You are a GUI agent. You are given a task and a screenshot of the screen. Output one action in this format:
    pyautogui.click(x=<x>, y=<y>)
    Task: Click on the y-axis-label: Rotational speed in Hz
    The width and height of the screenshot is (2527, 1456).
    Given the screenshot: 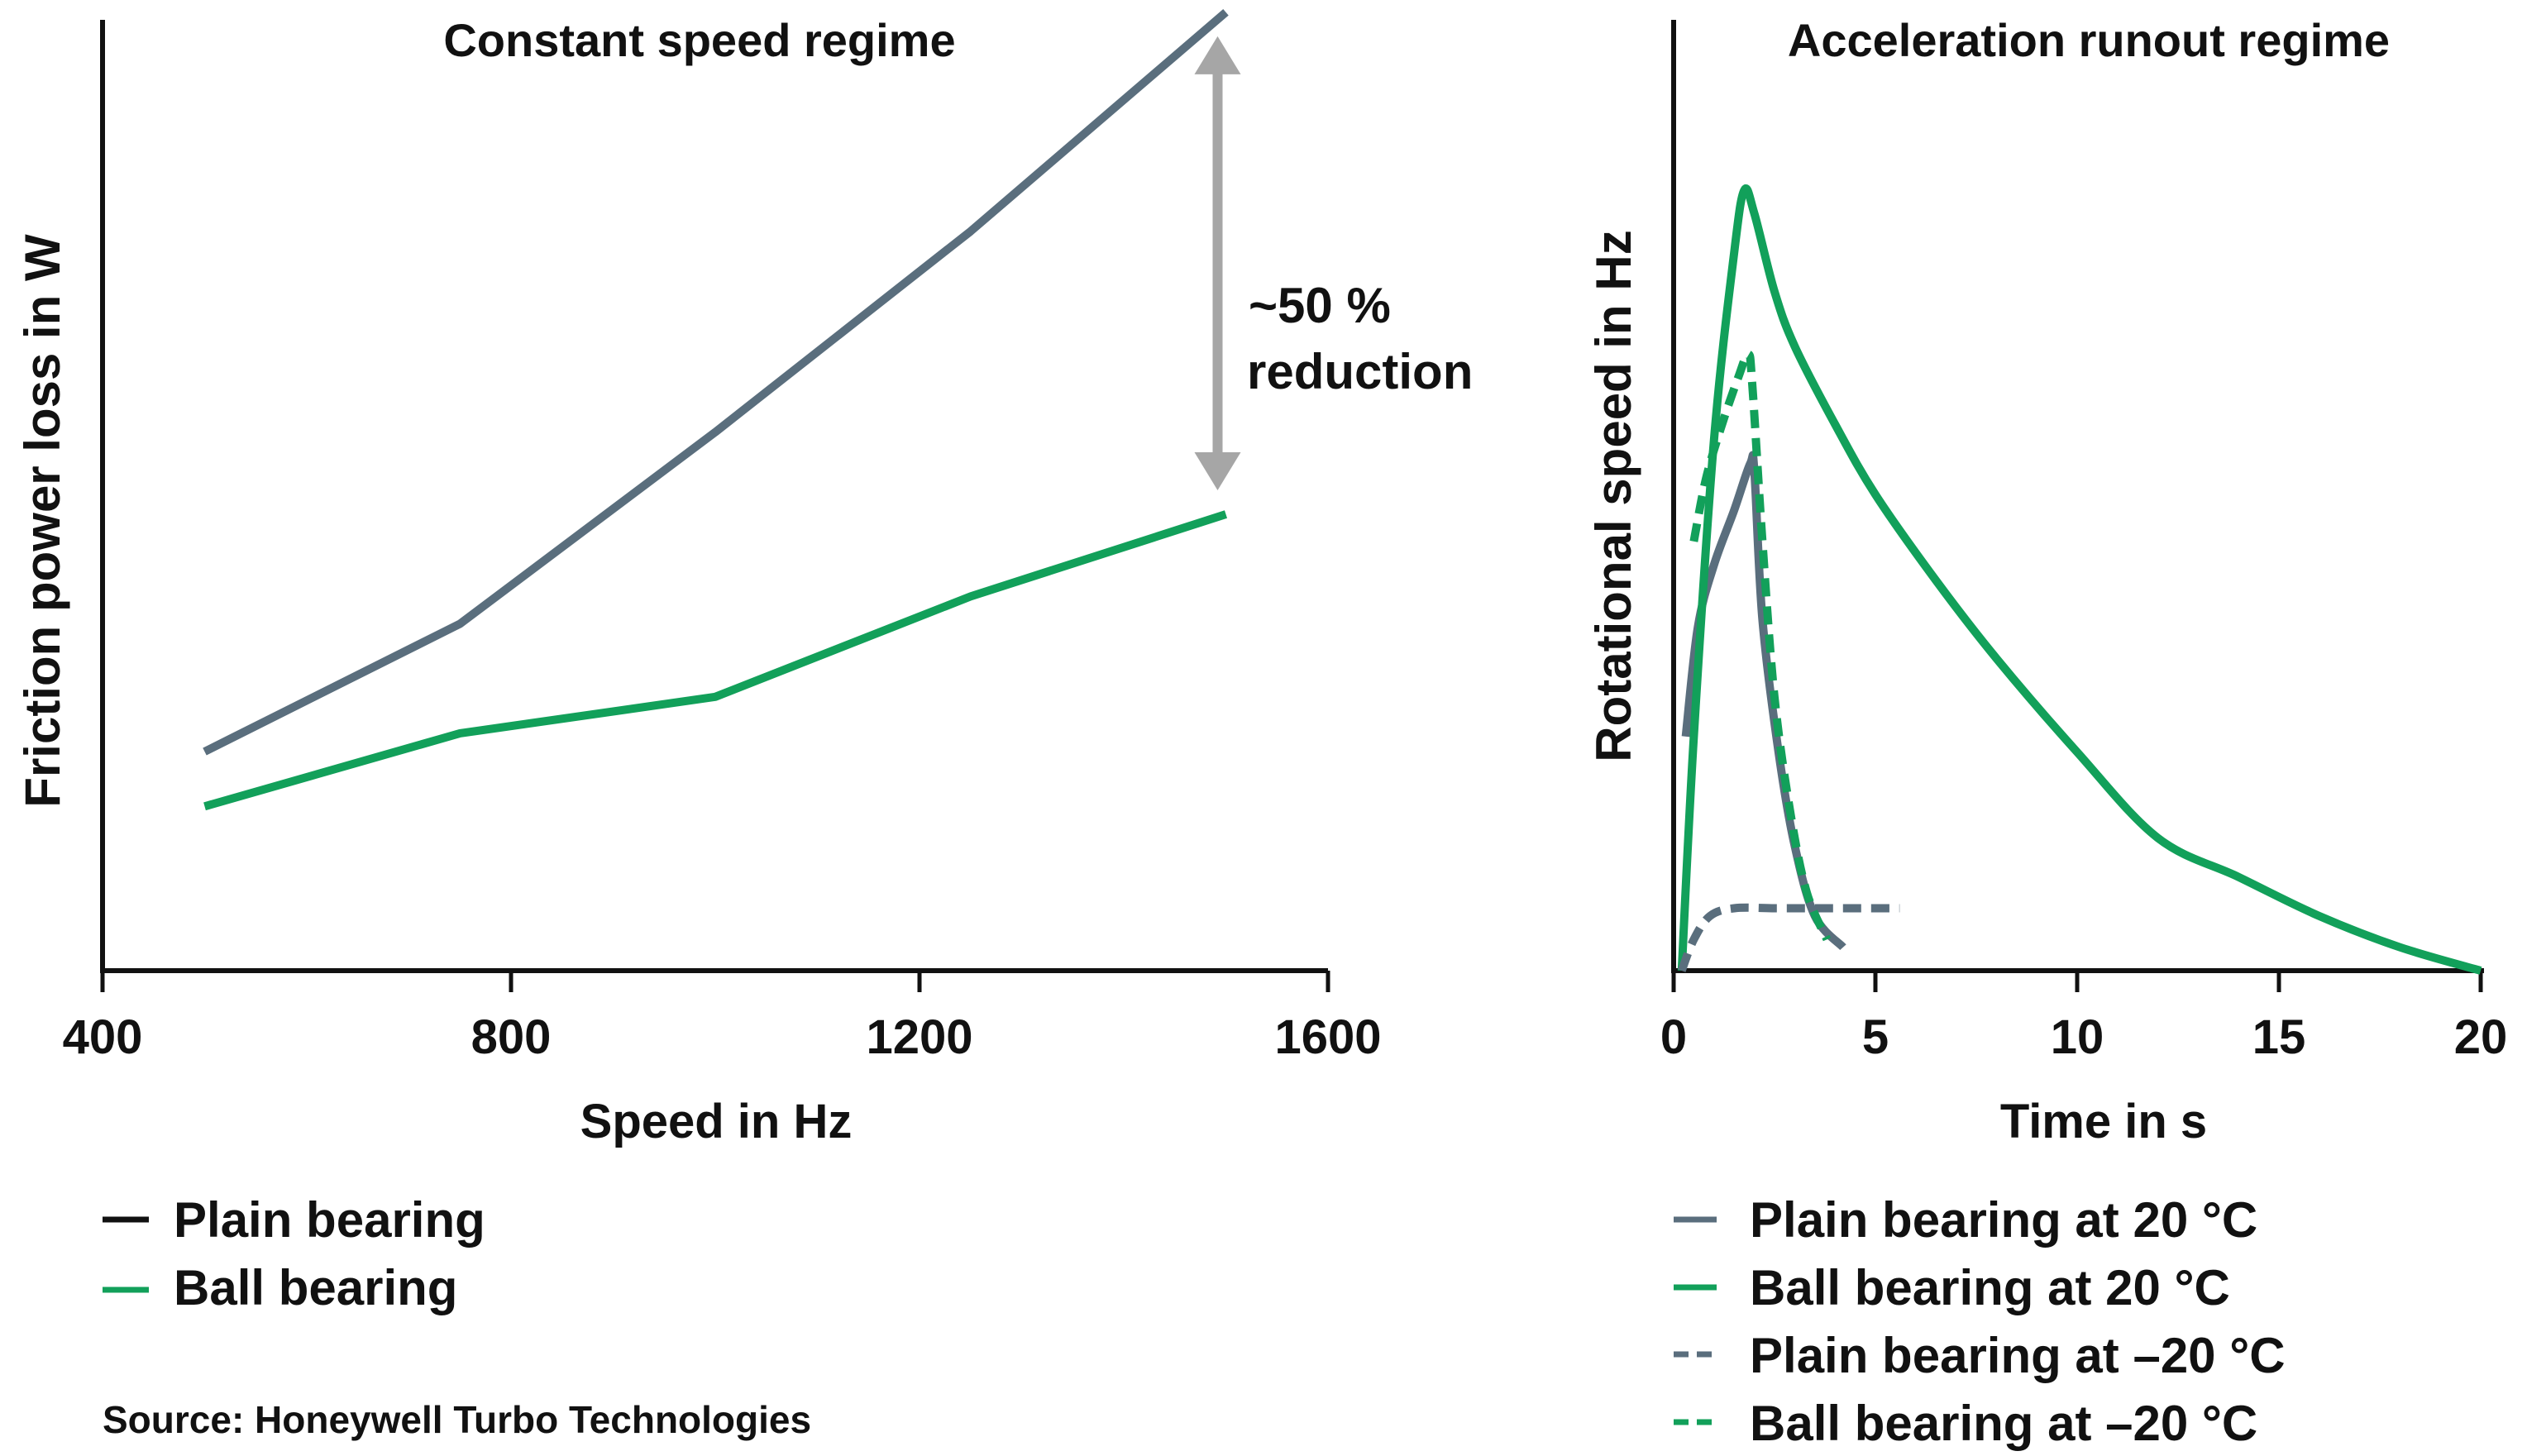 What is the action you would take?
    pyautogui.click(x=1613, y=495)
    